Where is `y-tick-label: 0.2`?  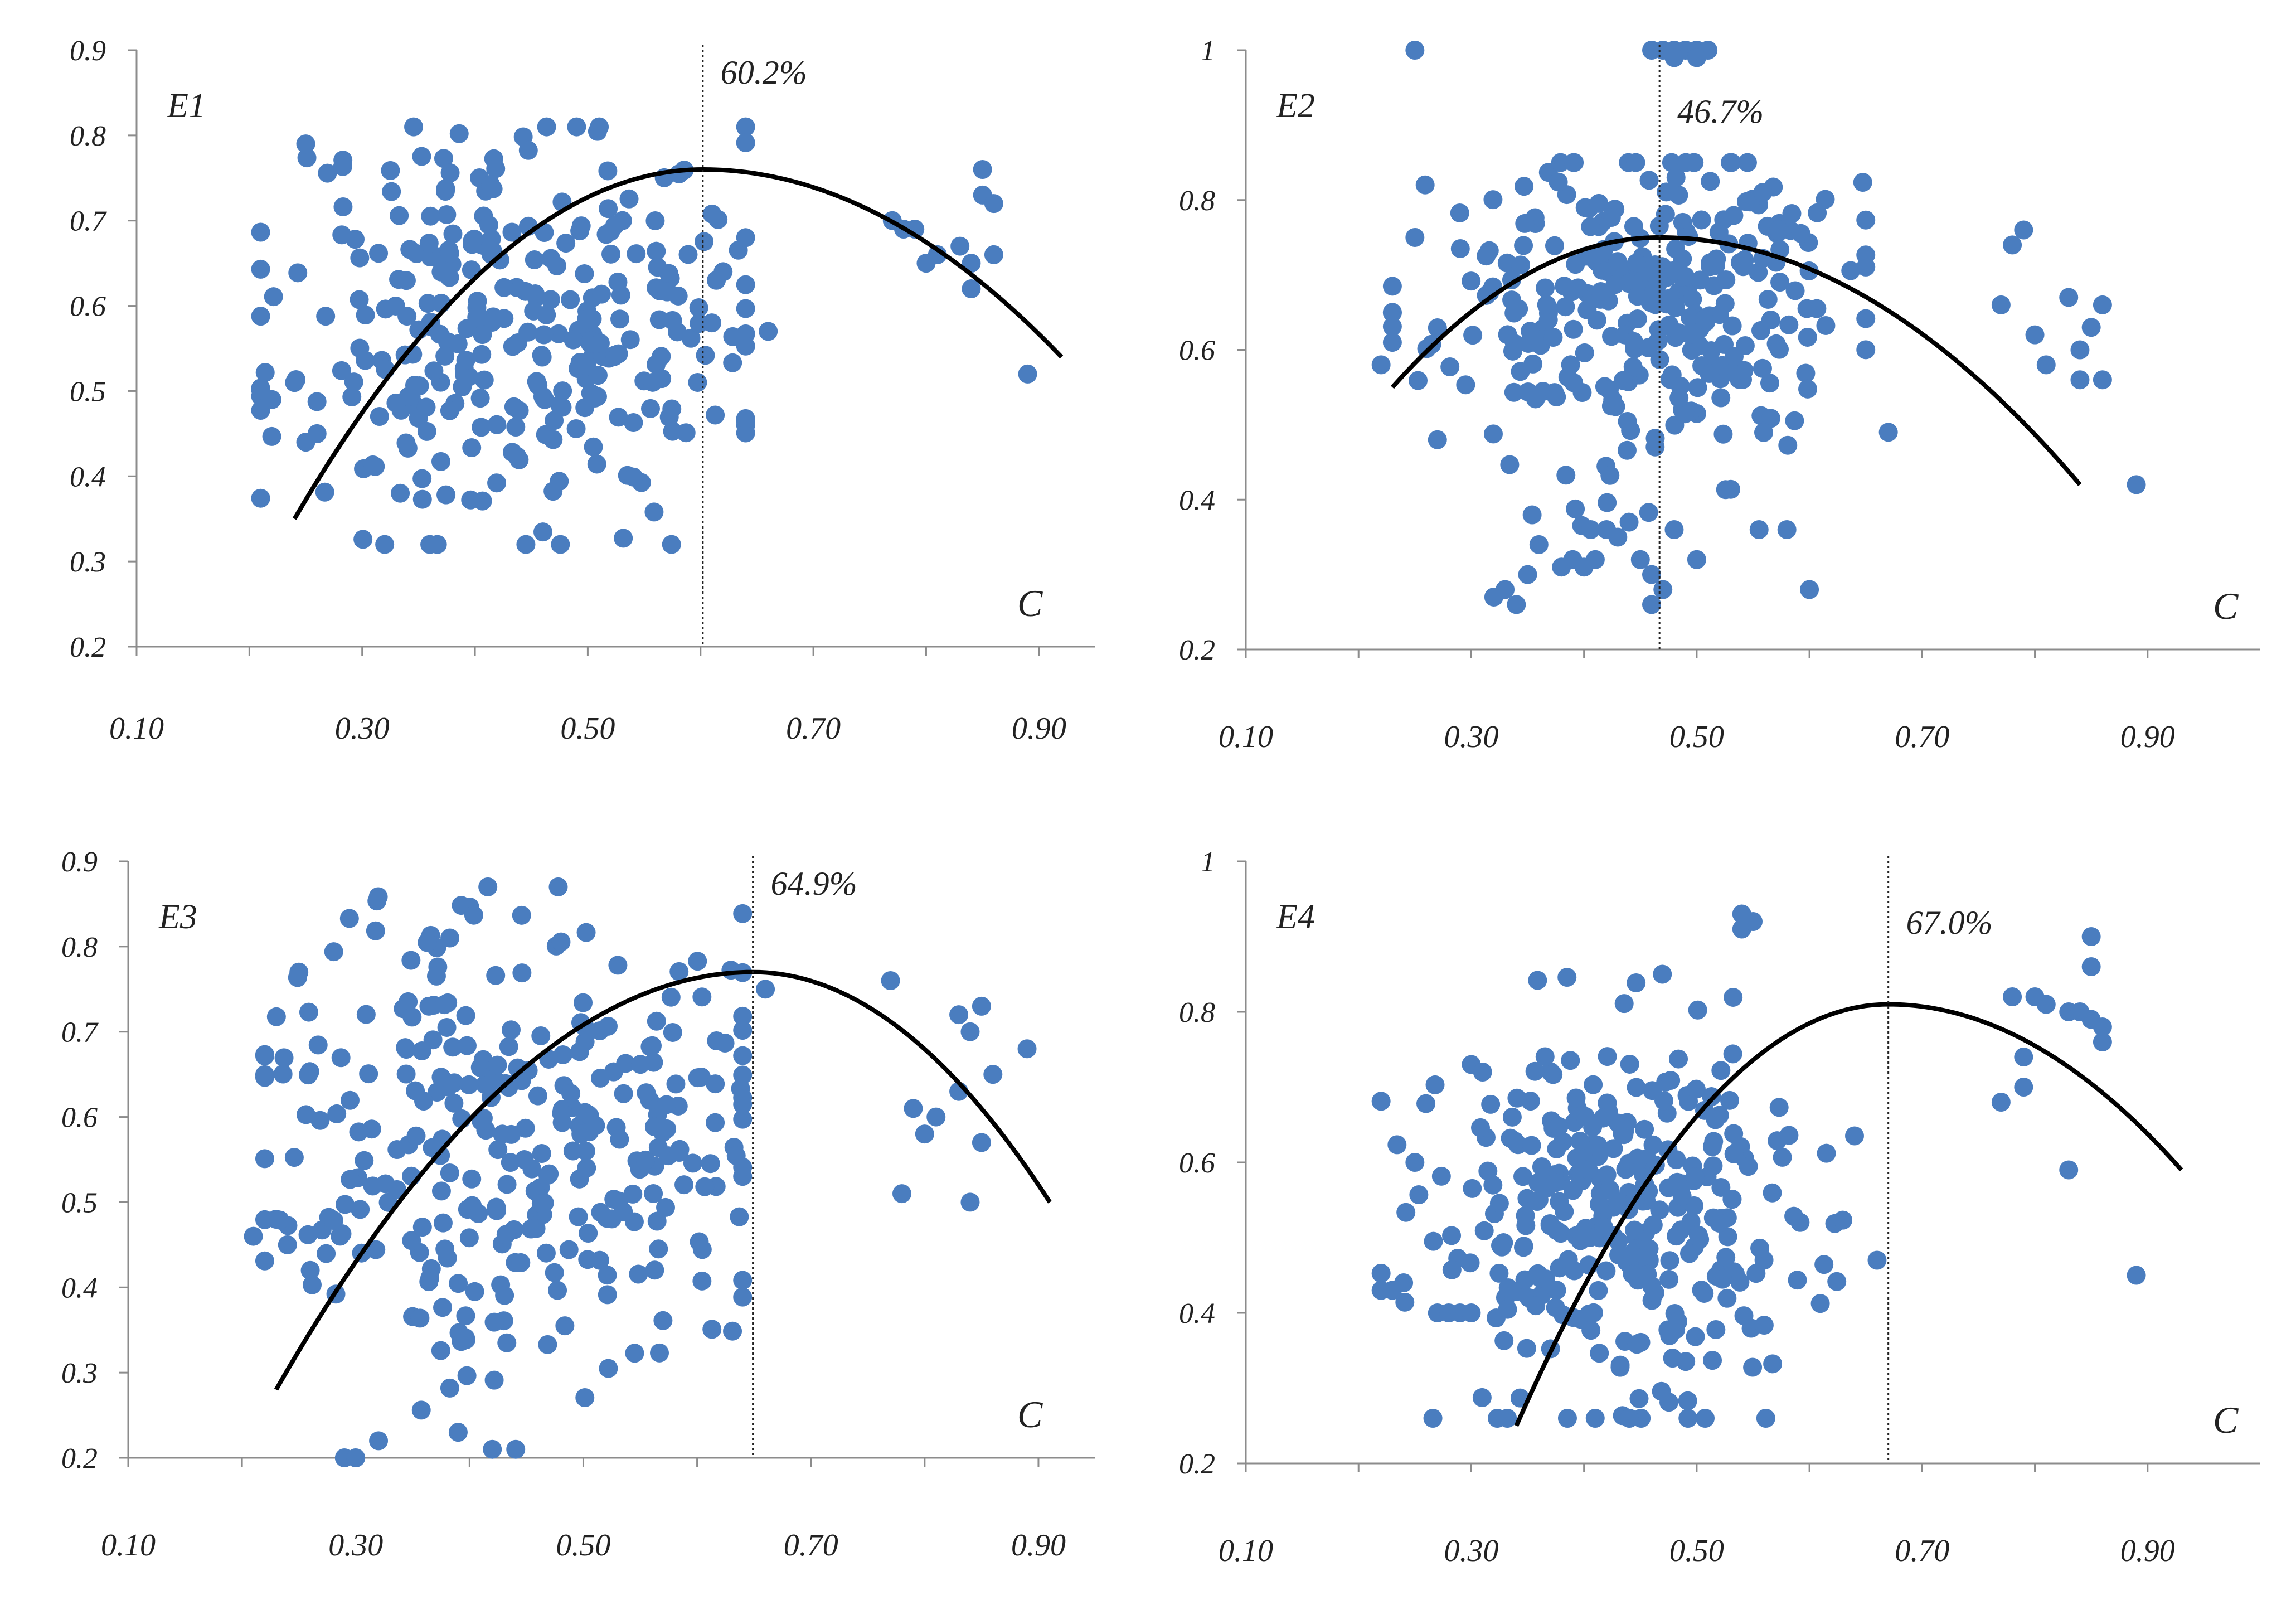 y-tick-label: 0.2 is located at coordinates (1197, 1464).